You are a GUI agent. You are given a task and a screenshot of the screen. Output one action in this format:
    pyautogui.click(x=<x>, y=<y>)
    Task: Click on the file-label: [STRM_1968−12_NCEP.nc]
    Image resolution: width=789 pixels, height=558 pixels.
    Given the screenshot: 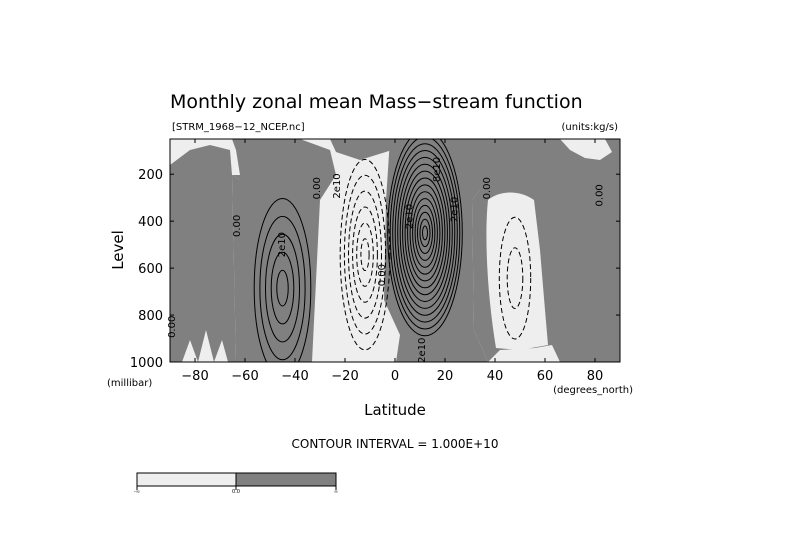 What is the action you would take?
    pyautogui.click(x=238, y=127)
    